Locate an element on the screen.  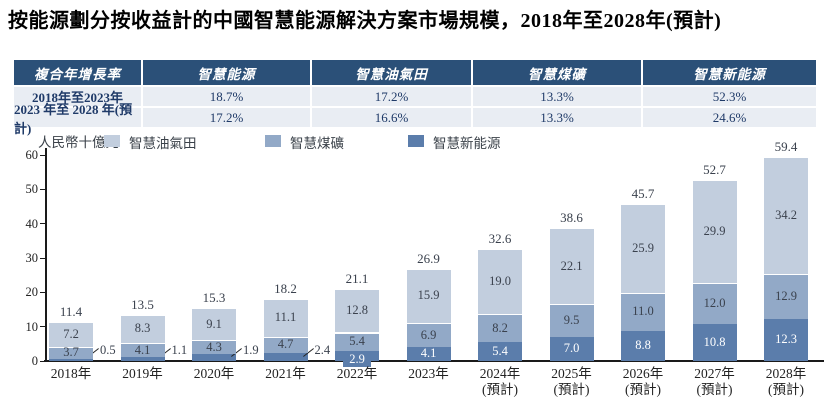
cagr-value-cell: 16.6% is located at coordinates (391, 117).